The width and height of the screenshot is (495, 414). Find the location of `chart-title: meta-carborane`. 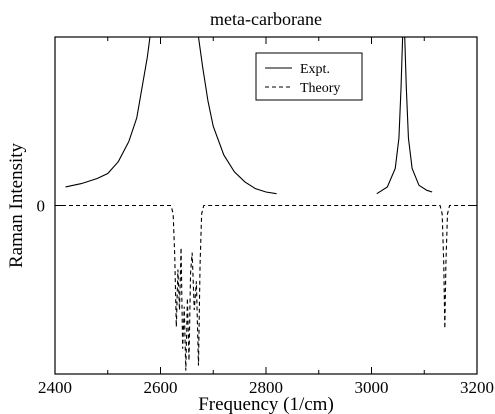

chart-title: meta-carborane is located at coordinates (266, 19).